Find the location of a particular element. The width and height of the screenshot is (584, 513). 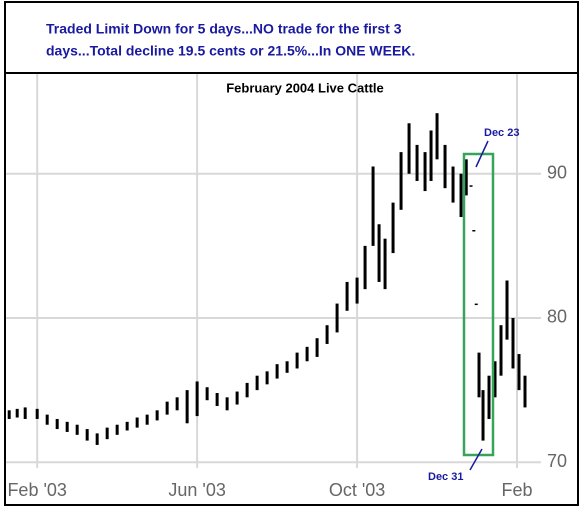

x-tick-label: Feb is located at coordinates (516, 490).